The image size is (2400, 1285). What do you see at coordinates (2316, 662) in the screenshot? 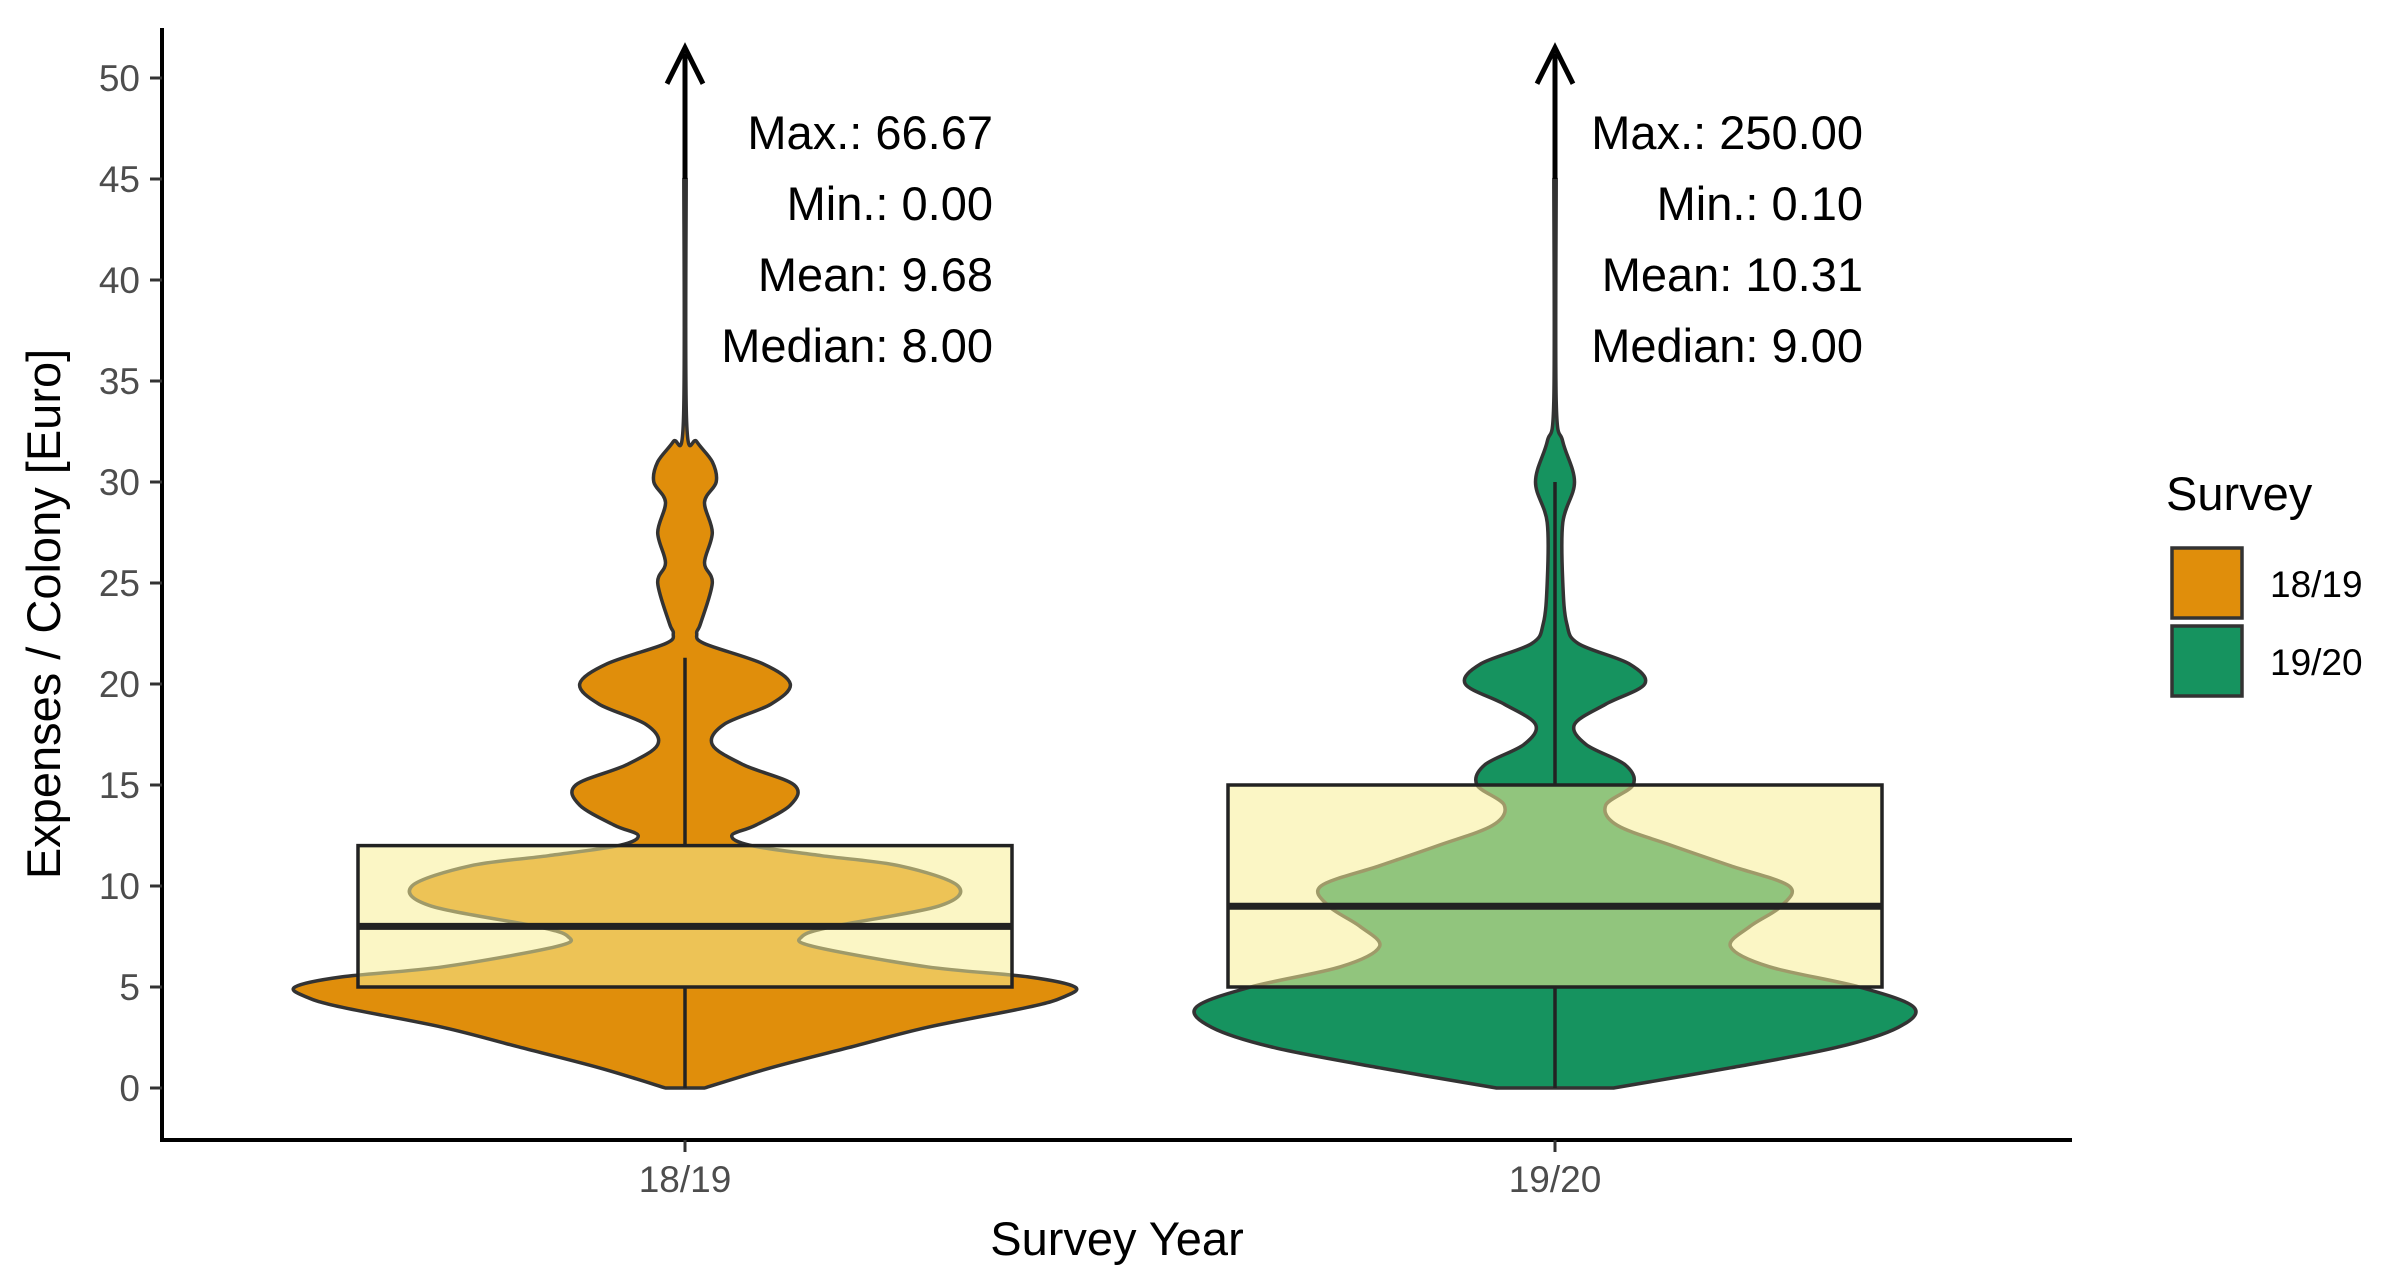
I see `legend-label-19-20: 19/20` at bounding box center [2316, 662].